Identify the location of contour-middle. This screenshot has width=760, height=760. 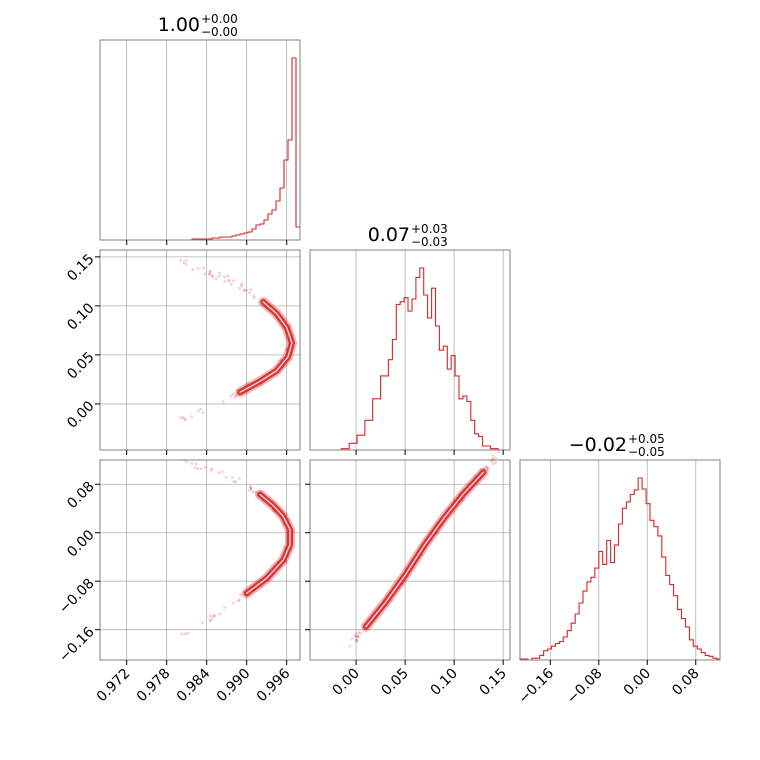
(424, 549).